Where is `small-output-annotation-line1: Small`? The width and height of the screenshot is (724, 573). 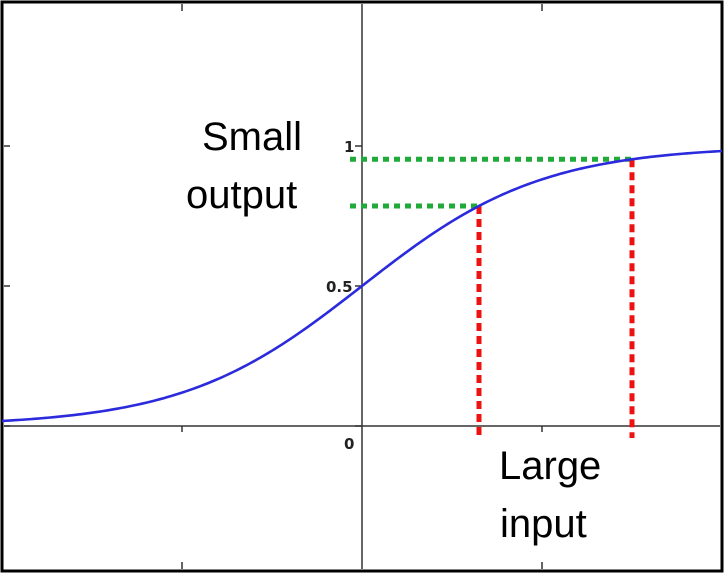
small-output-annotation-line1: Small is located at coordinates (252, 137).